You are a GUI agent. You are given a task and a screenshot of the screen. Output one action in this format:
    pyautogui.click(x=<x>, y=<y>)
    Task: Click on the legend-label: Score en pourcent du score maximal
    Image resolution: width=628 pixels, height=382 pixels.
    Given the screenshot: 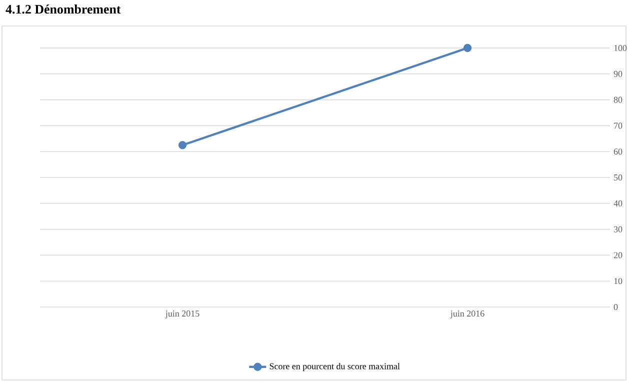 What is the action you would take?
    pyautogui.click(x=335, y=367)
    